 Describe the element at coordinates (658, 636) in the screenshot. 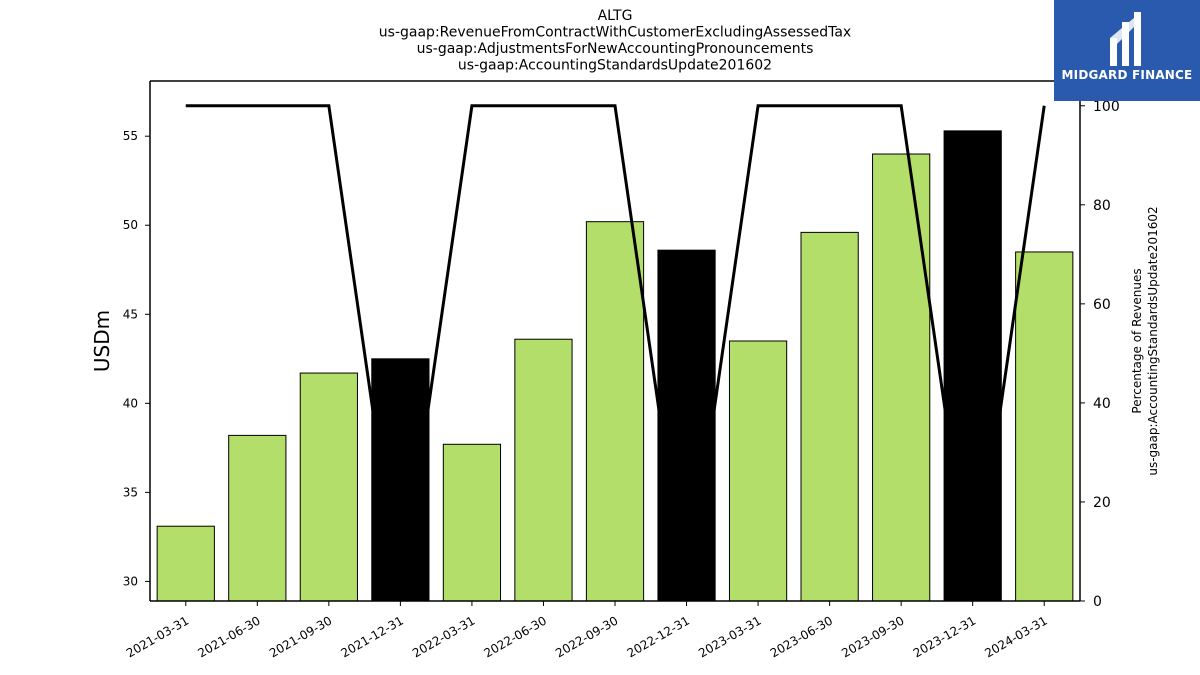

I see `x-tick-label: 2022-12-31` at that location.